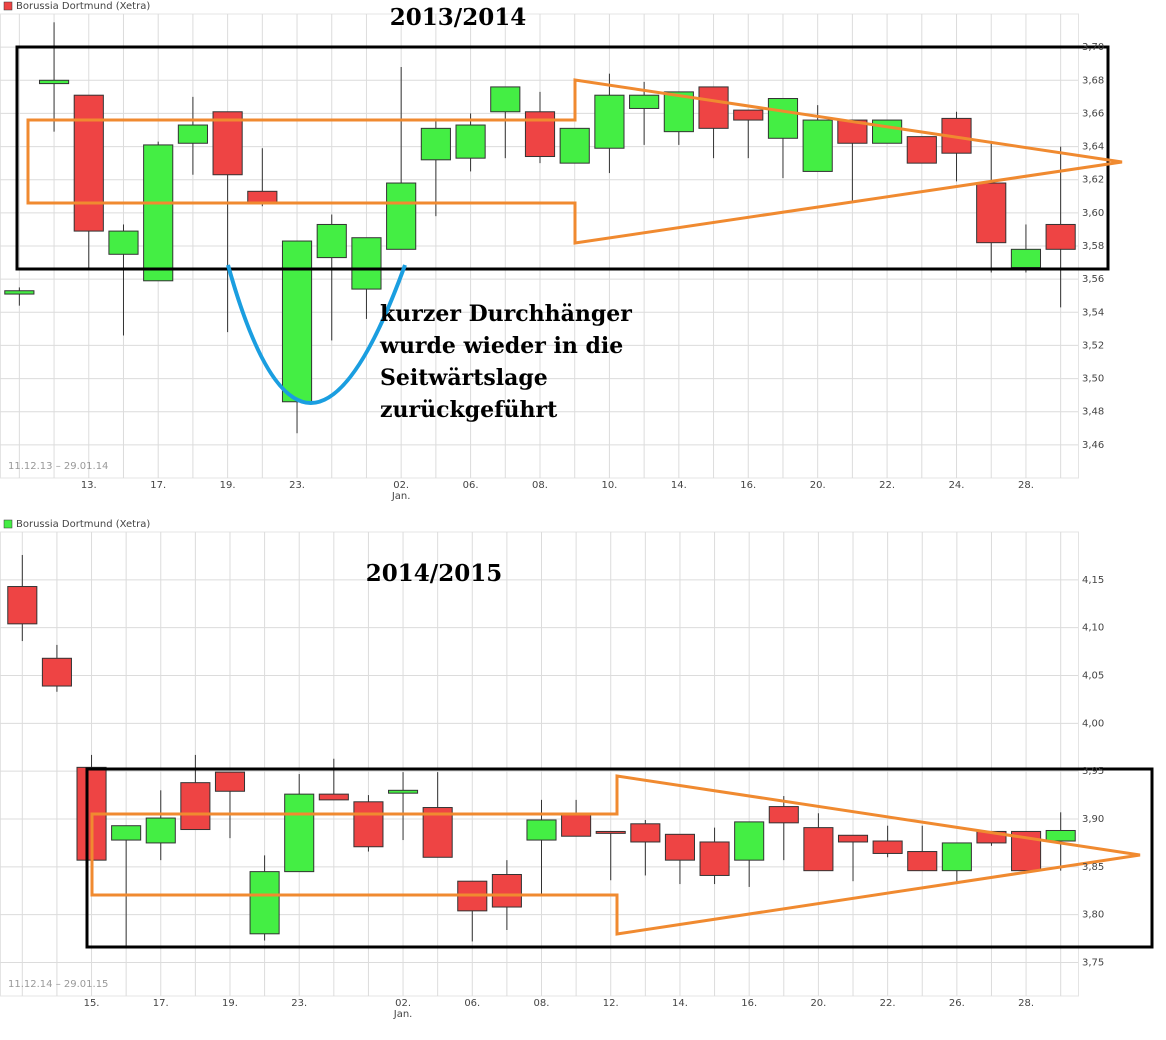  What do you see at coordinates (469, 410) in the screenshot?
I see `annotation-line: zurückgeführt` at bounding box center [469, 410].